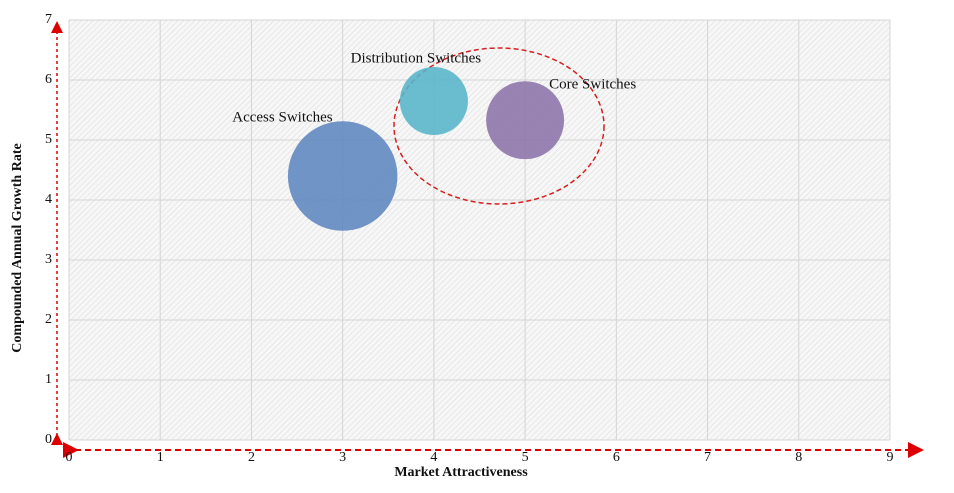  What do you see at coordinates (461, 472) in the screenshot?
I see `x-axis-title: Market Attractiveness` at bounding box center [461, 472].